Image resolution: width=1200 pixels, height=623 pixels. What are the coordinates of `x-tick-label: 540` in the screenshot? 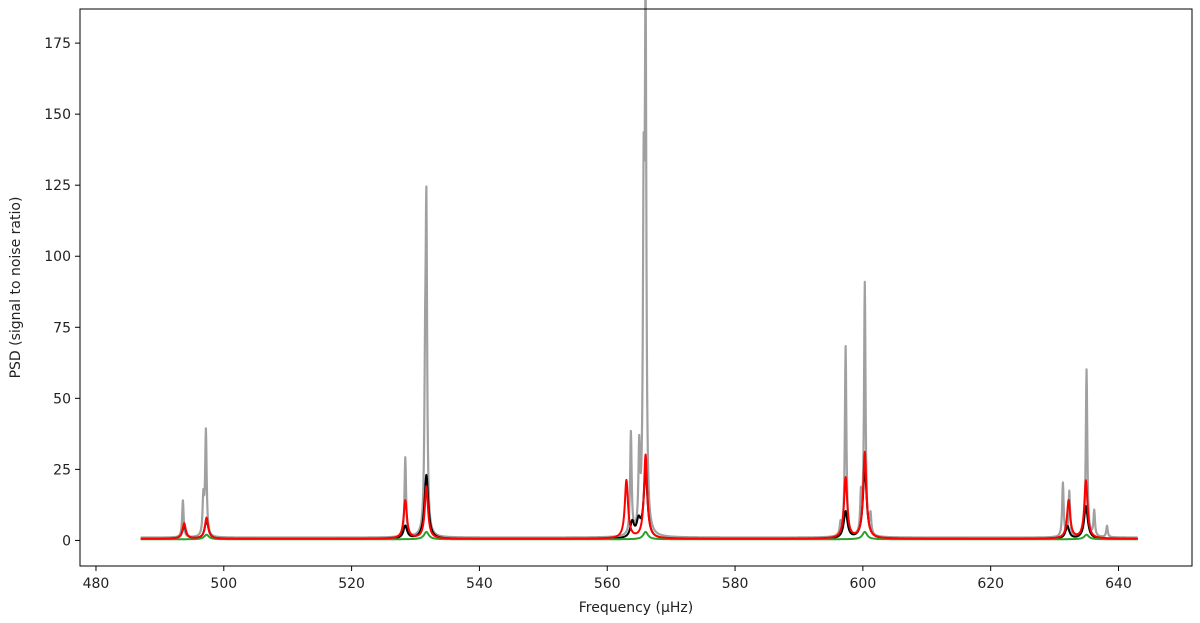 It's located at (479, 584).